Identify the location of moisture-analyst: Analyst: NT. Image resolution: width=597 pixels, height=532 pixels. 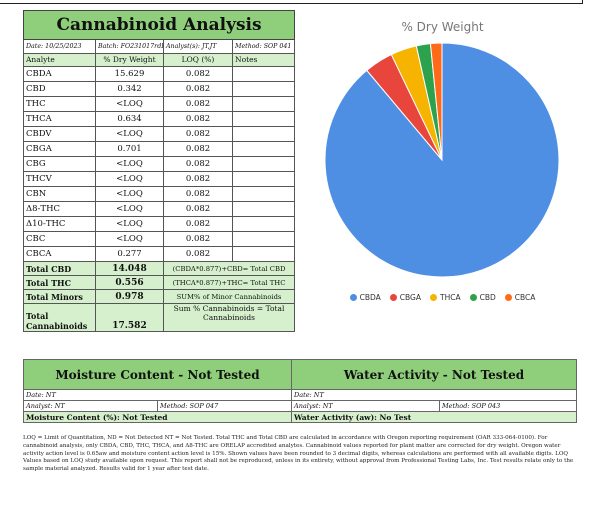
(90, 406).